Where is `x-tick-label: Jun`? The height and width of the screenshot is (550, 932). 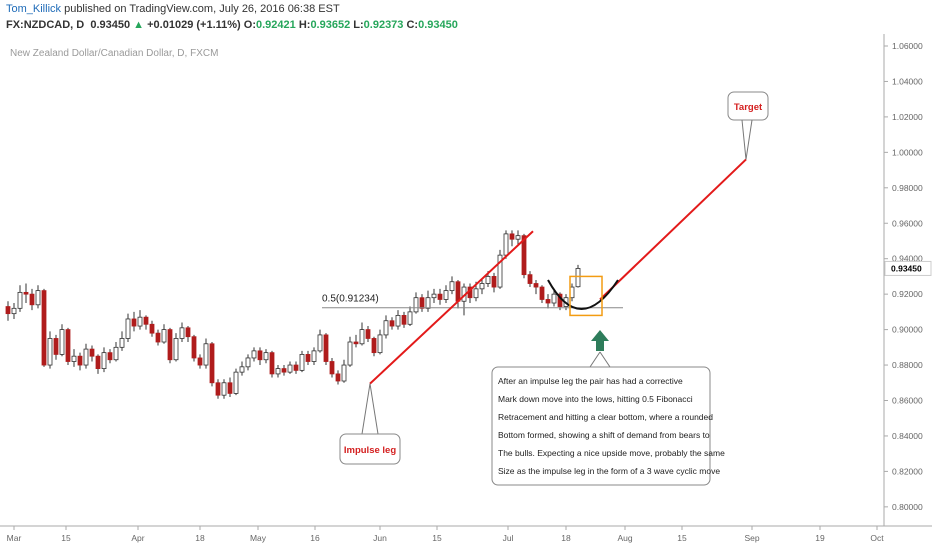
x-tick-label: Jun is located at coordinates (380, 538).